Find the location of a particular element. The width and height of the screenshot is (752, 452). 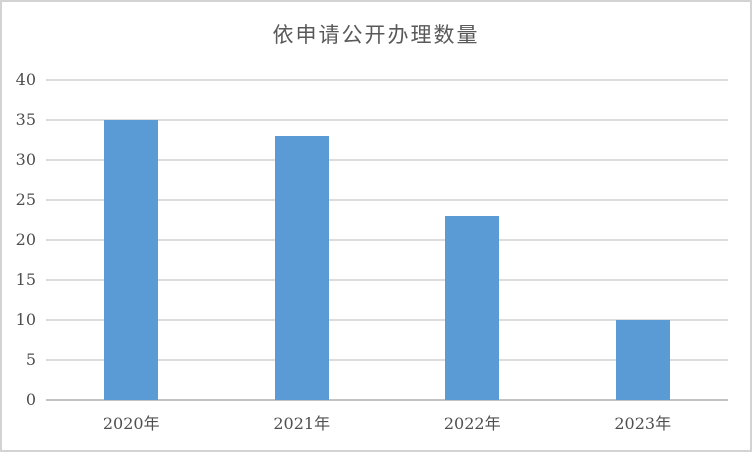

x-tick-label: 2023年 is located at coordinates (643, 423).